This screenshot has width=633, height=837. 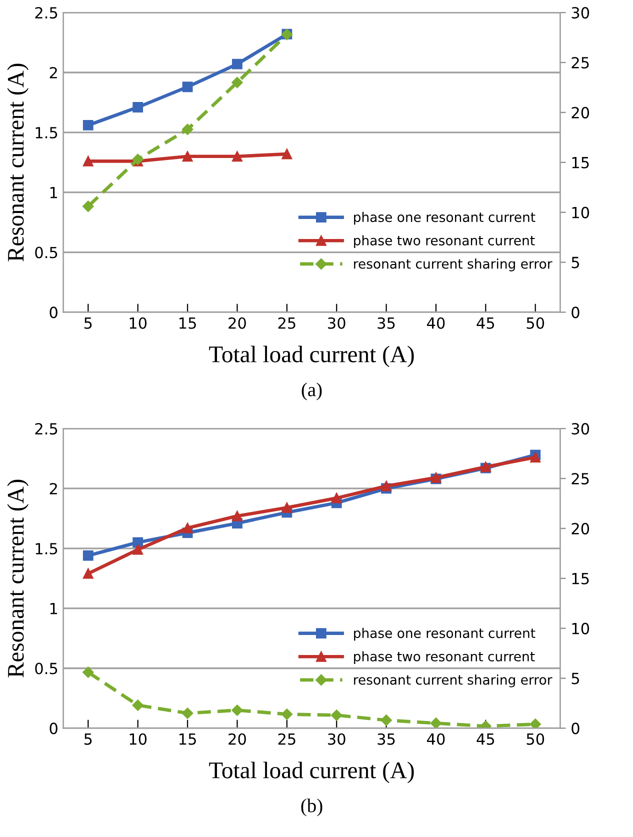 What do you see at coordinates (311, 807) in the screenshot?
I see `text: (b)` at bounding box center [311, 807].